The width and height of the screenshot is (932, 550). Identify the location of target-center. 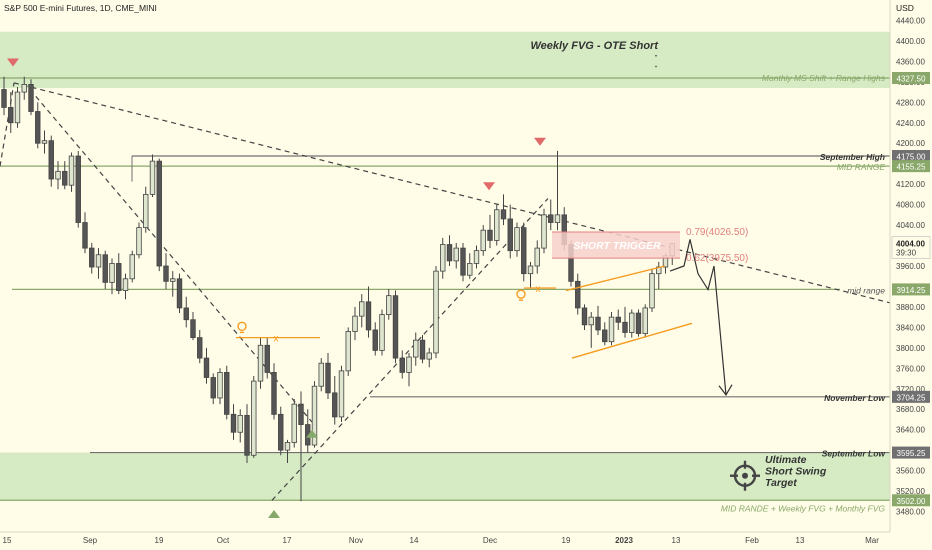
(745, 475).